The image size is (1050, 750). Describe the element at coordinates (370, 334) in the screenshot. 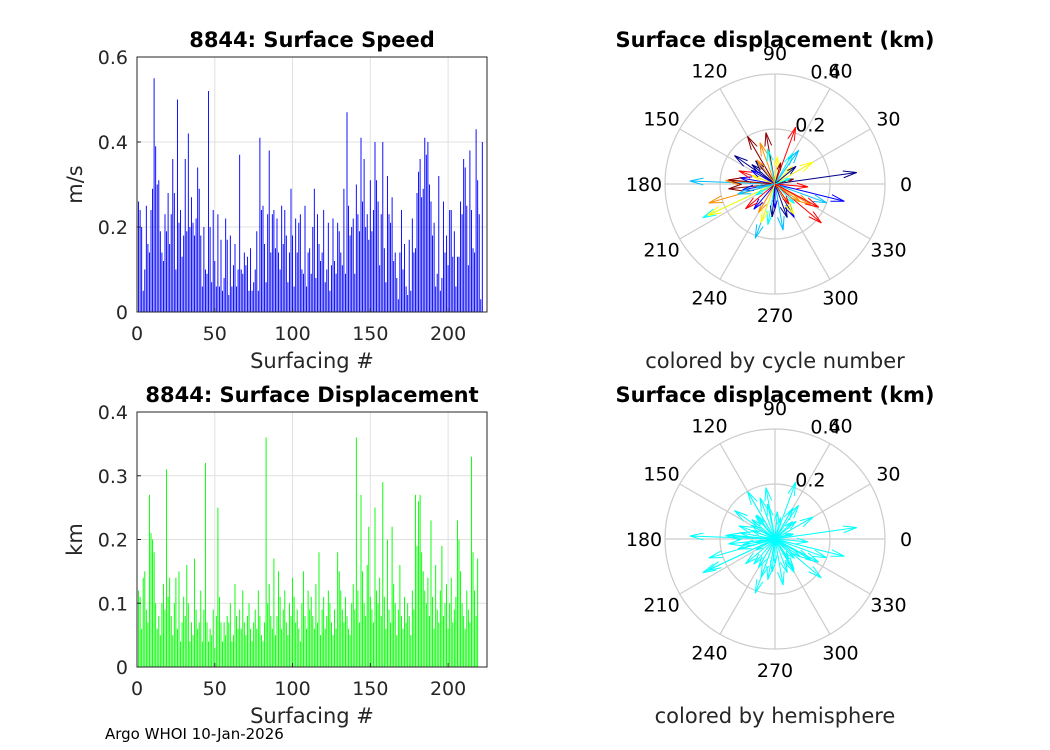

I see `x-tick-label: 150` at that location.